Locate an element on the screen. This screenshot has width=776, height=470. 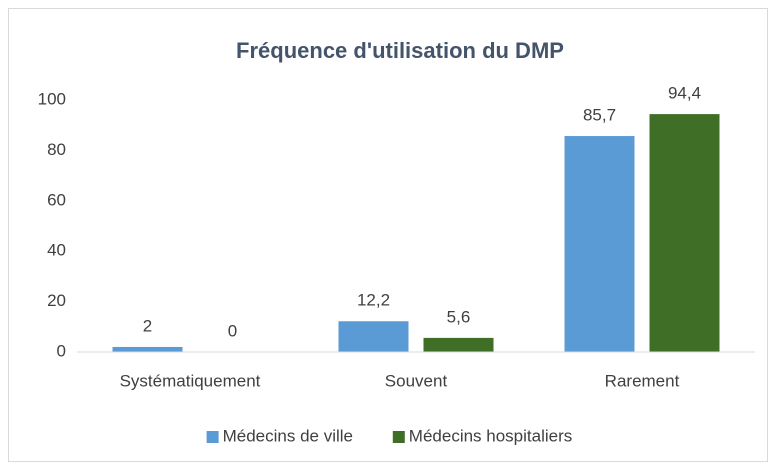
y-tick-label: 100 is located at coordinates (52, 98).